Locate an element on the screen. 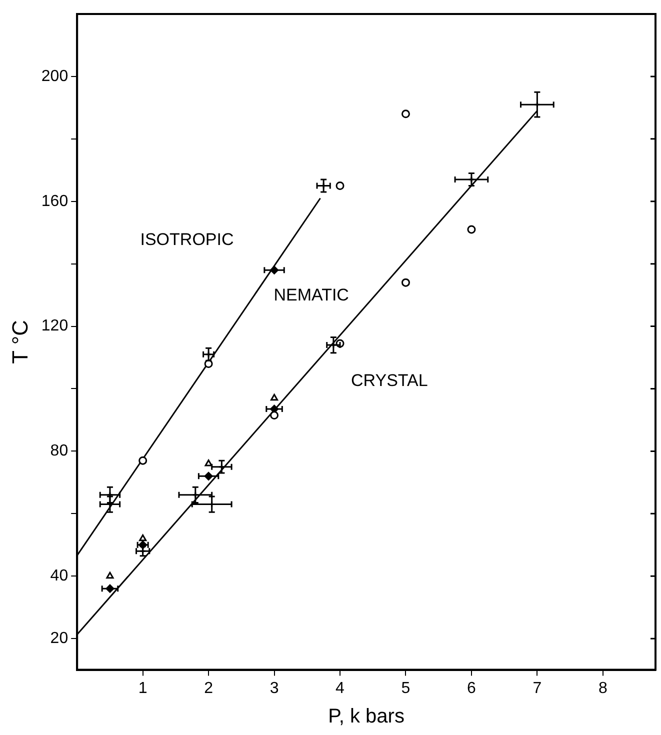  x-tick-label: 2 is located at coordinates (209, 688).